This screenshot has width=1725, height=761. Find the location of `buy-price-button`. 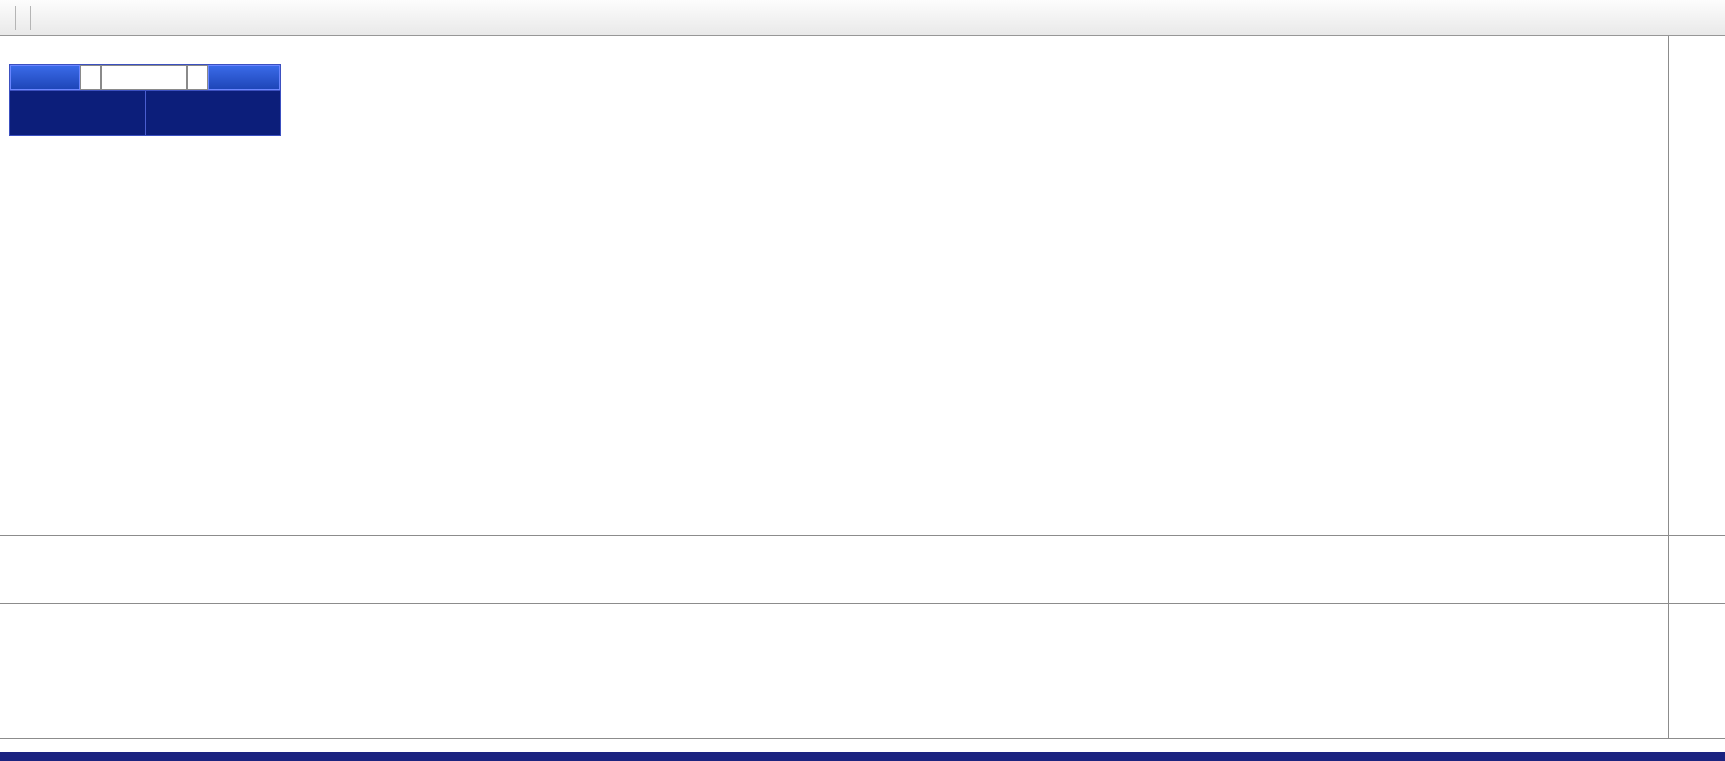

buy-price-button is located at coordinates (212, 113).